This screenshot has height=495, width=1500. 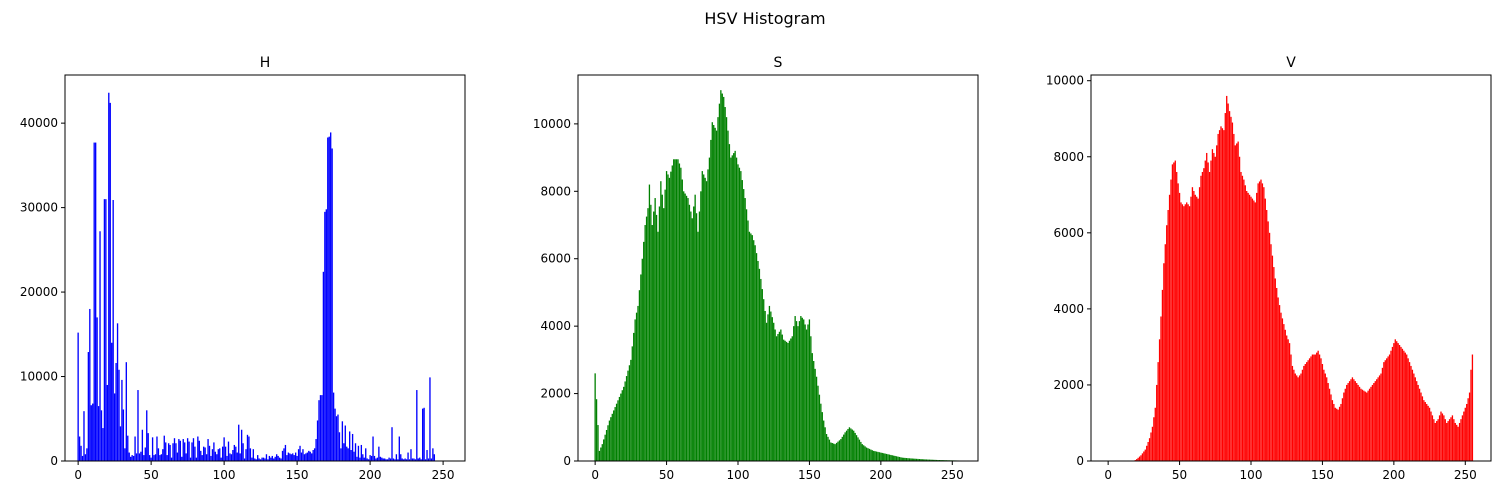 What do you see at coordinates (297, 475) in the screenshot?
I see `x-tick-label: 150` at bounding box center [297, 475].